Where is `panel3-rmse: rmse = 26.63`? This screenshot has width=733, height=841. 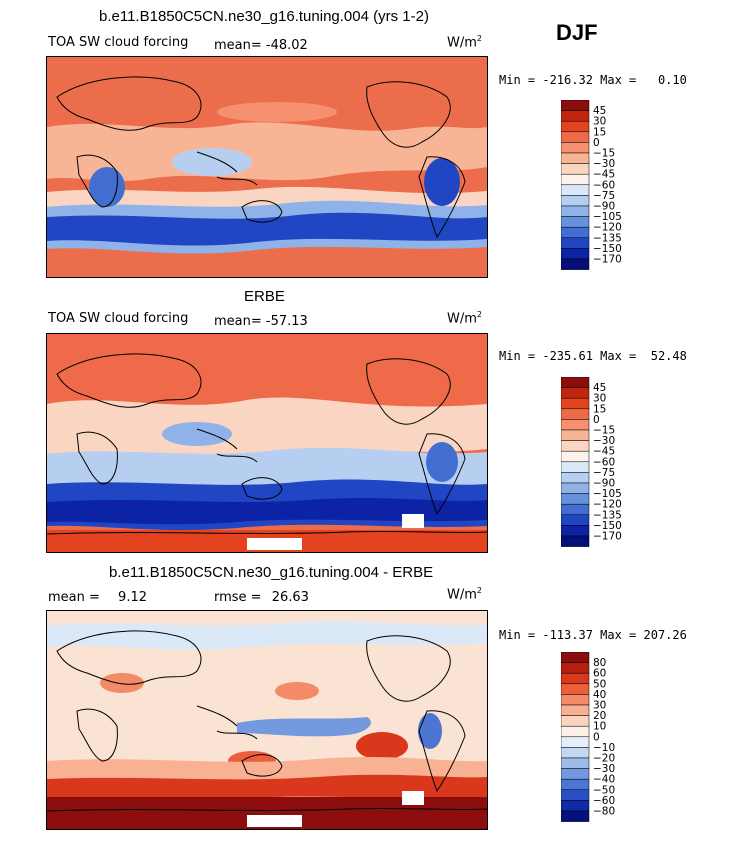 panel3-rmse: rmse = 26.63 is located at coordinates (261, 597).